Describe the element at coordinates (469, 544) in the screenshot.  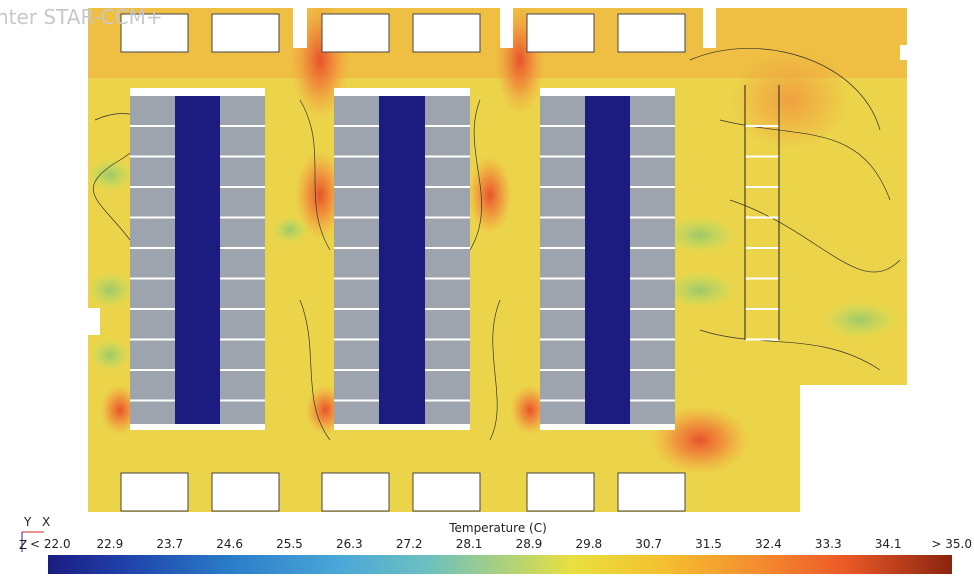
I see `legend-label: 28.1` at that location.